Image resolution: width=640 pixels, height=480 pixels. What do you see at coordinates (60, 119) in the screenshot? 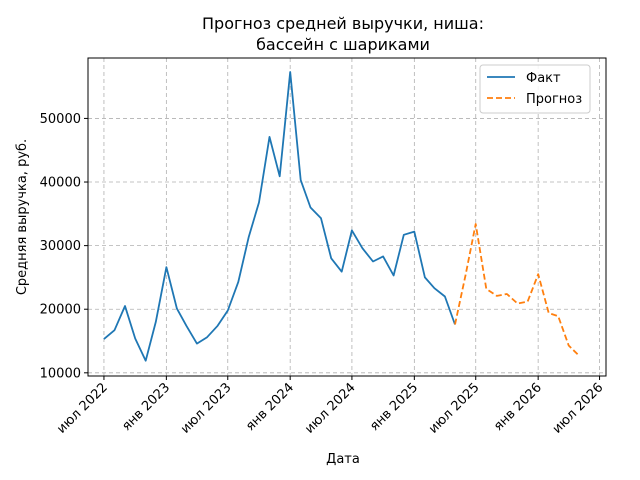
I see `y-tick-label: 50000` at bounding box center [60, 119].